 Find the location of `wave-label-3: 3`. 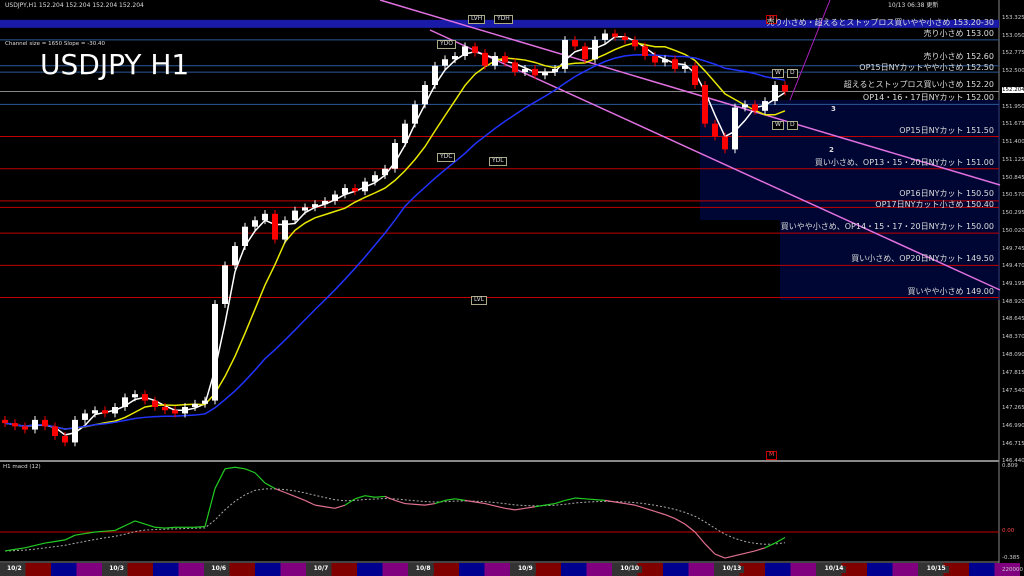

wave-label-3: 3 is located at coordinates (833, 109).